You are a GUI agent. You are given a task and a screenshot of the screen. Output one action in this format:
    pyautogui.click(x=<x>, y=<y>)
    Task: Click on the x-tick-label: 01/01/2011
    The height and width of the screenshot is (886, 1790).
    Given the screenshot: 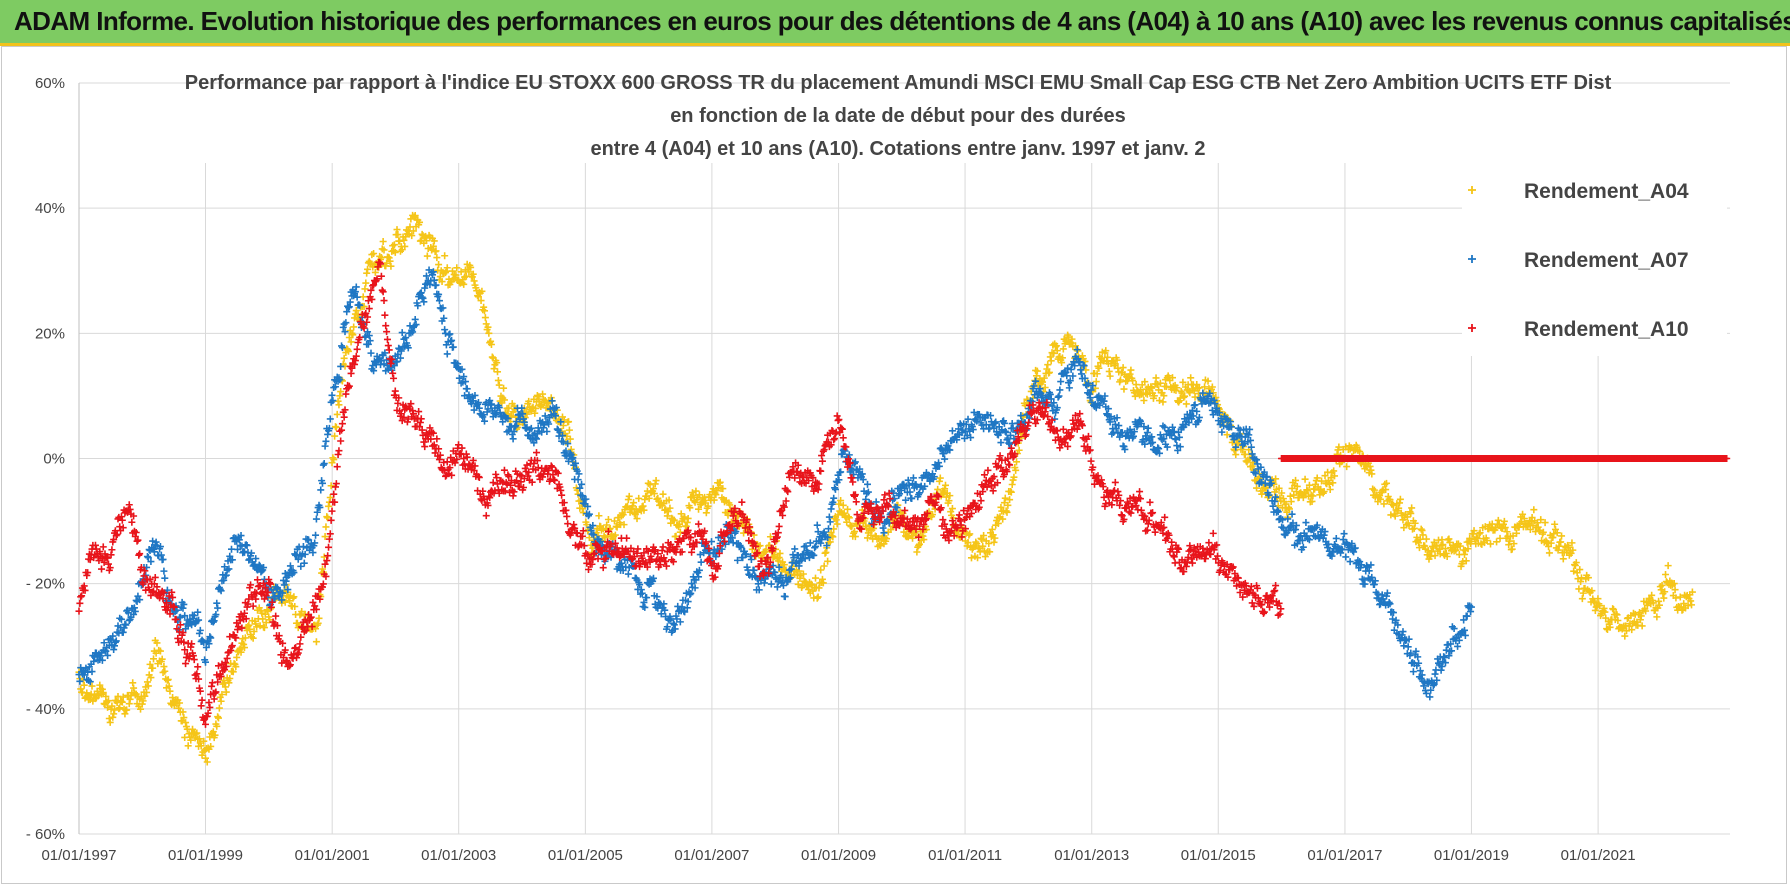 What is the action you would take?
    pyautogui.click(x=965, y=855)
    